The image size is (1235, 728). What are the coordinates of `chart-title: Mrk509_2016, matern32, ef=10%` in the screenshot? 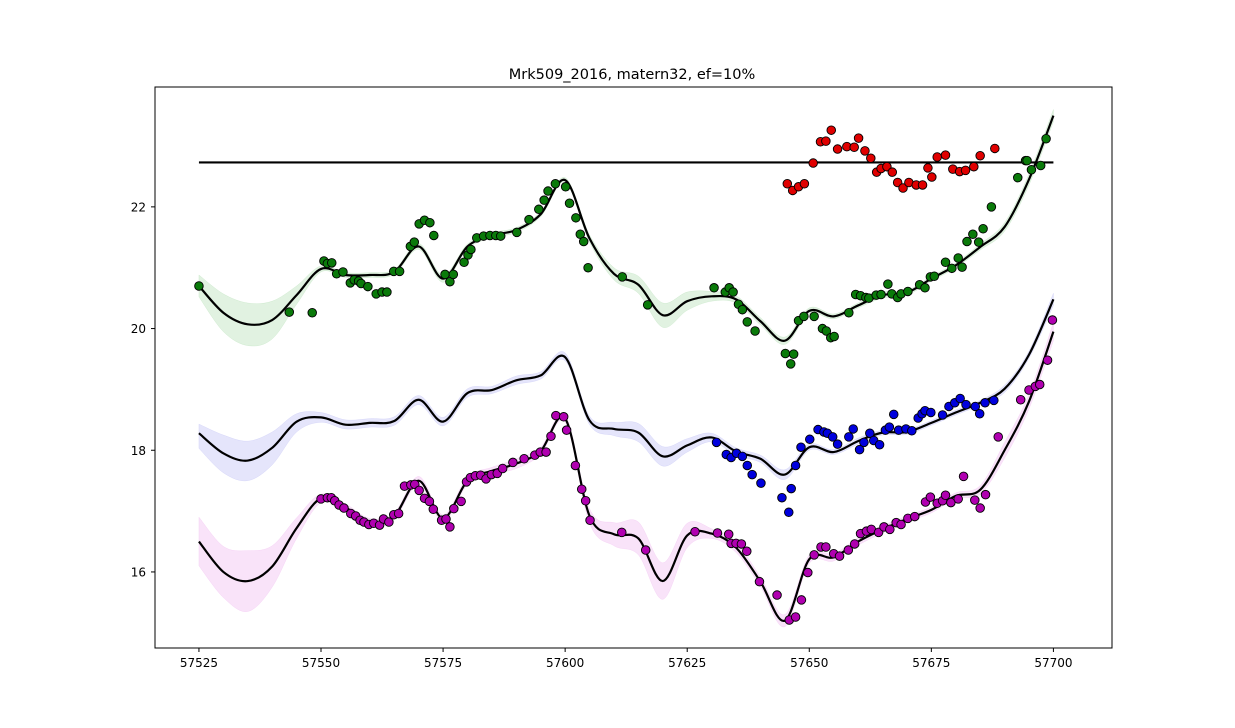 It's located at (632, 75).